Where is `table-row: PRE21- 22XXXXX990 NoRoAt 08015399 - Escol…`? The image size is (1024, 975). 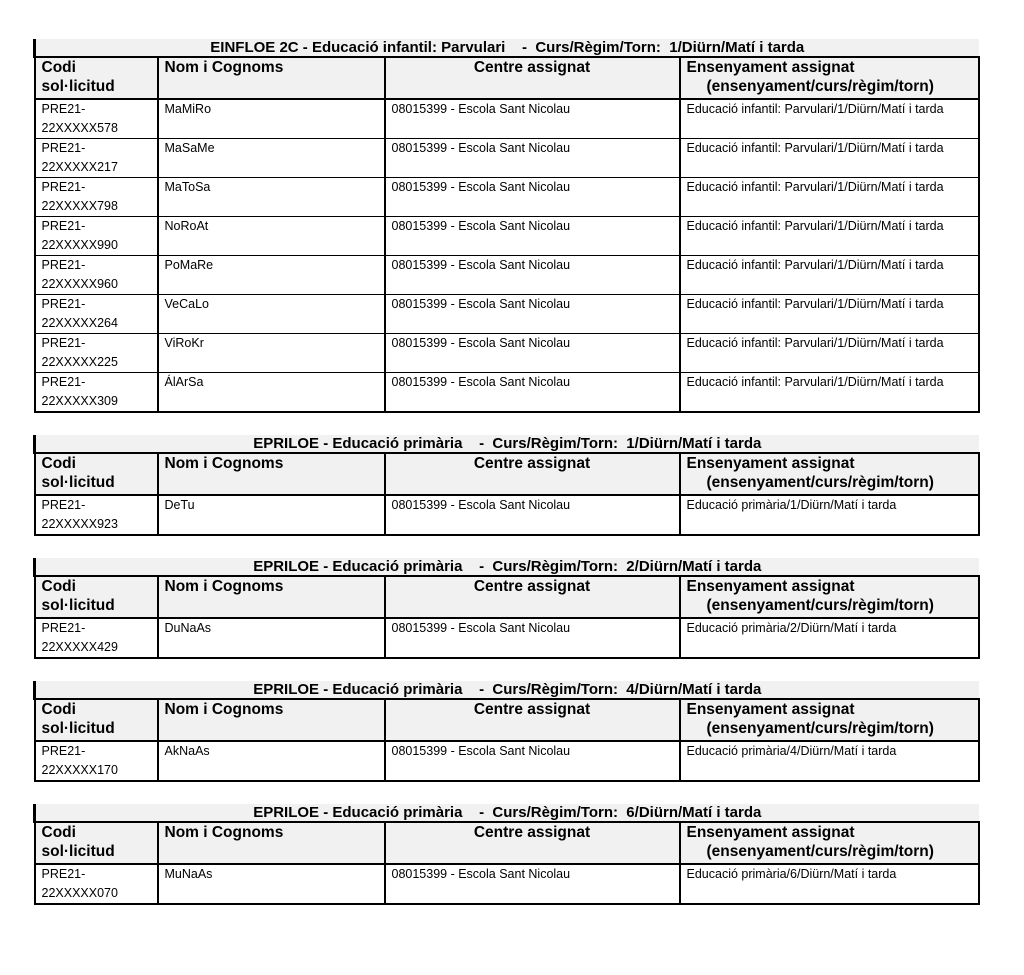
table-row: PRE21- 22XXXXX990 NoRoAt 08015399 - Escol… is located at coordinates (506, 236).